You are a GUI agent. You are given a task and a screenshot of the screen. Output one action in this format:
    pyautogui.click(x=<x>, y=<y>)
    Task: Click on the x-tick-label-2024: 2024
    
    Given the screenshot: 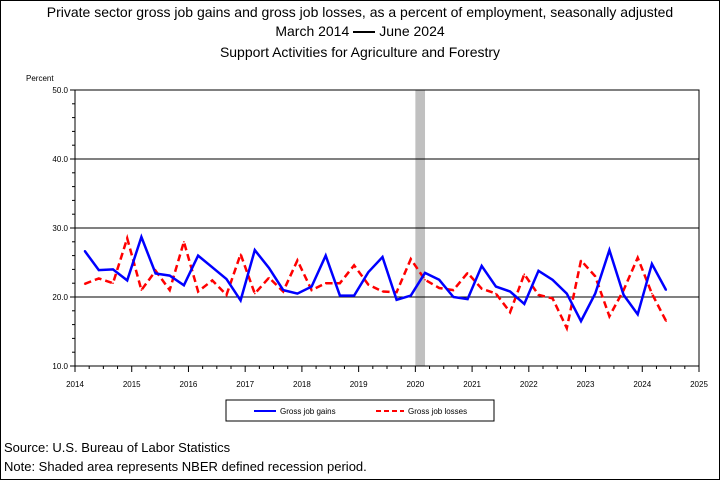 What is the action you would take?
    pyautogui.click(x=642, y=384)
    